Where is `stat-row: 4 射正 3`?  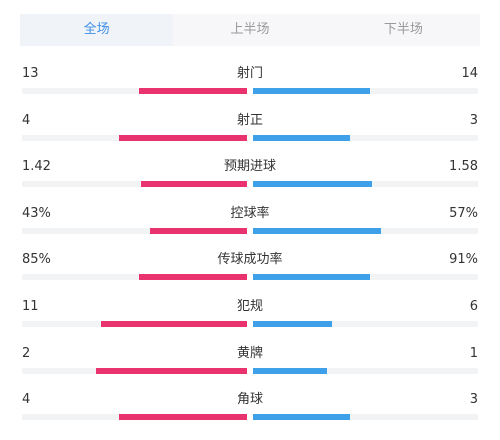
stat-row: 4 射正 3 is located at coordinates (250, 117).